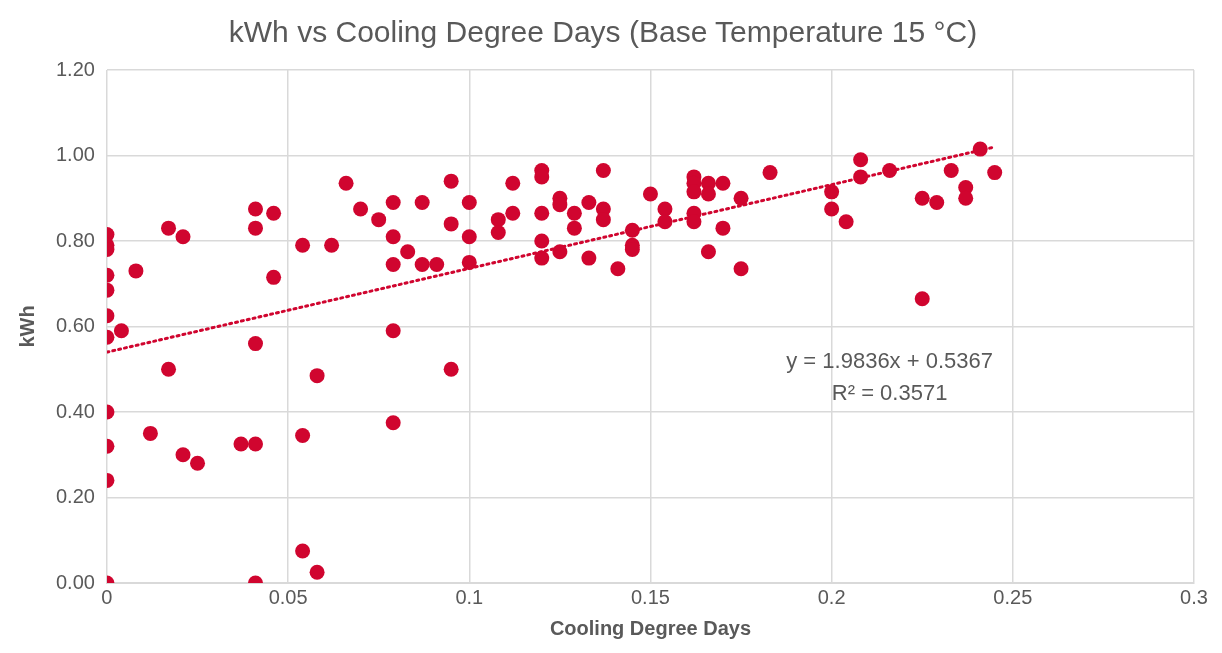 This screenshot has width=1222, height=653. Describe the element at coordinates (603, 32) in the screenshot. I see `chart-title: kWh vs Cooling Degree Days (Base Temperature 15 °C)` at that location.